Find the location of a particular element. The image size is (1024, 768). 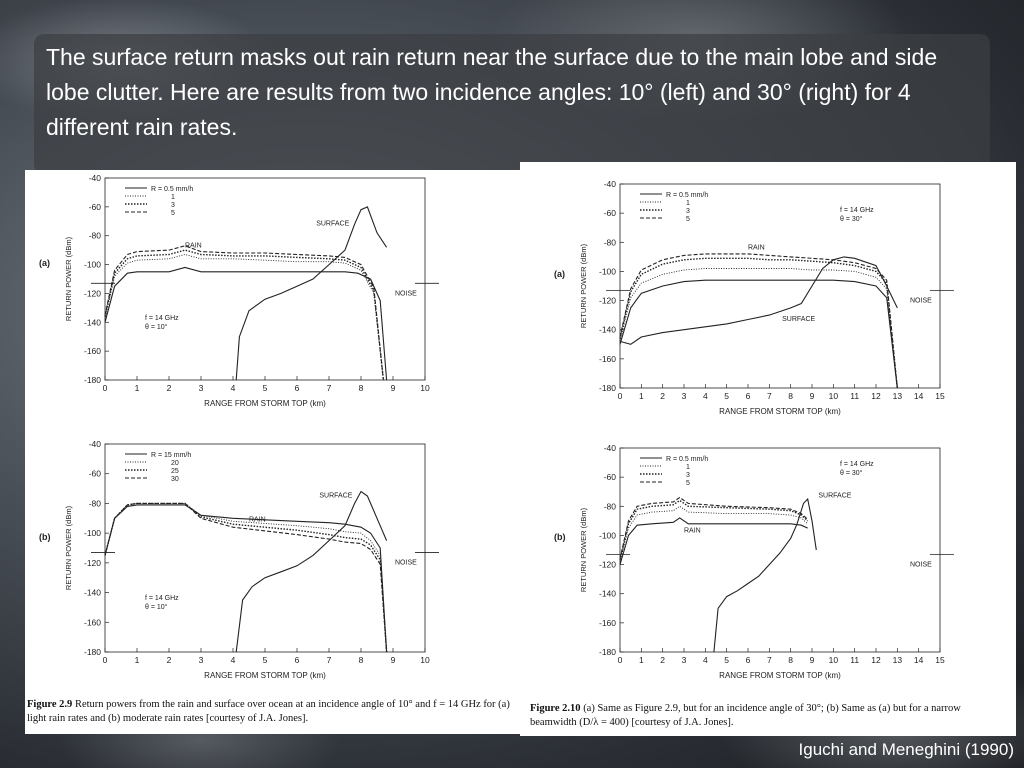

legend-label: 30 is located at coordinates (175, 479).